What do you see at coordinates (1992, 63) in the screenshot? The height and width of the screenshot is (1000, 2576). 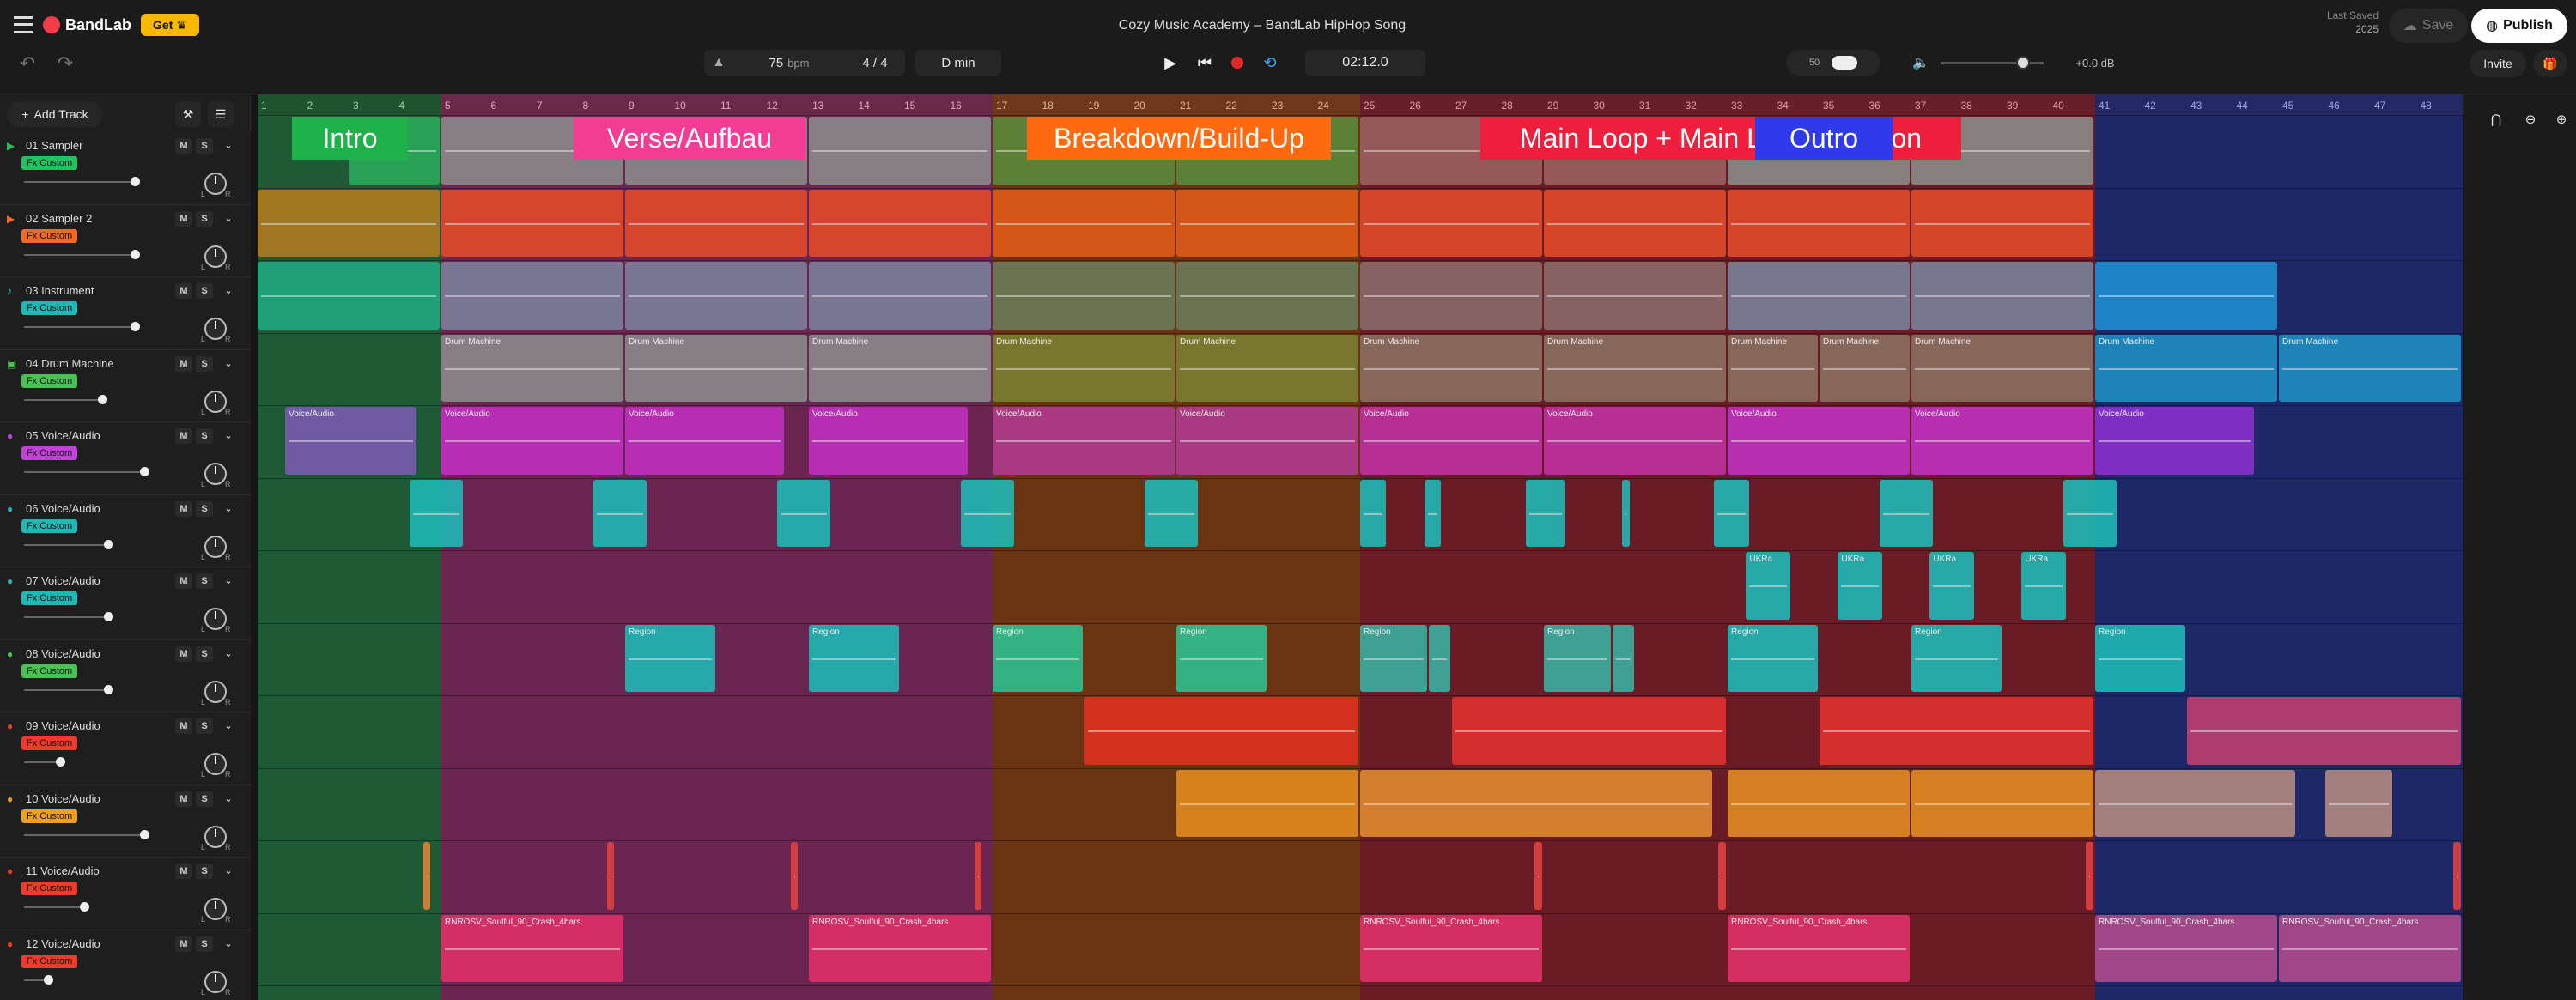 I see `master-volume-slider` at bounding box center [1992, 63].